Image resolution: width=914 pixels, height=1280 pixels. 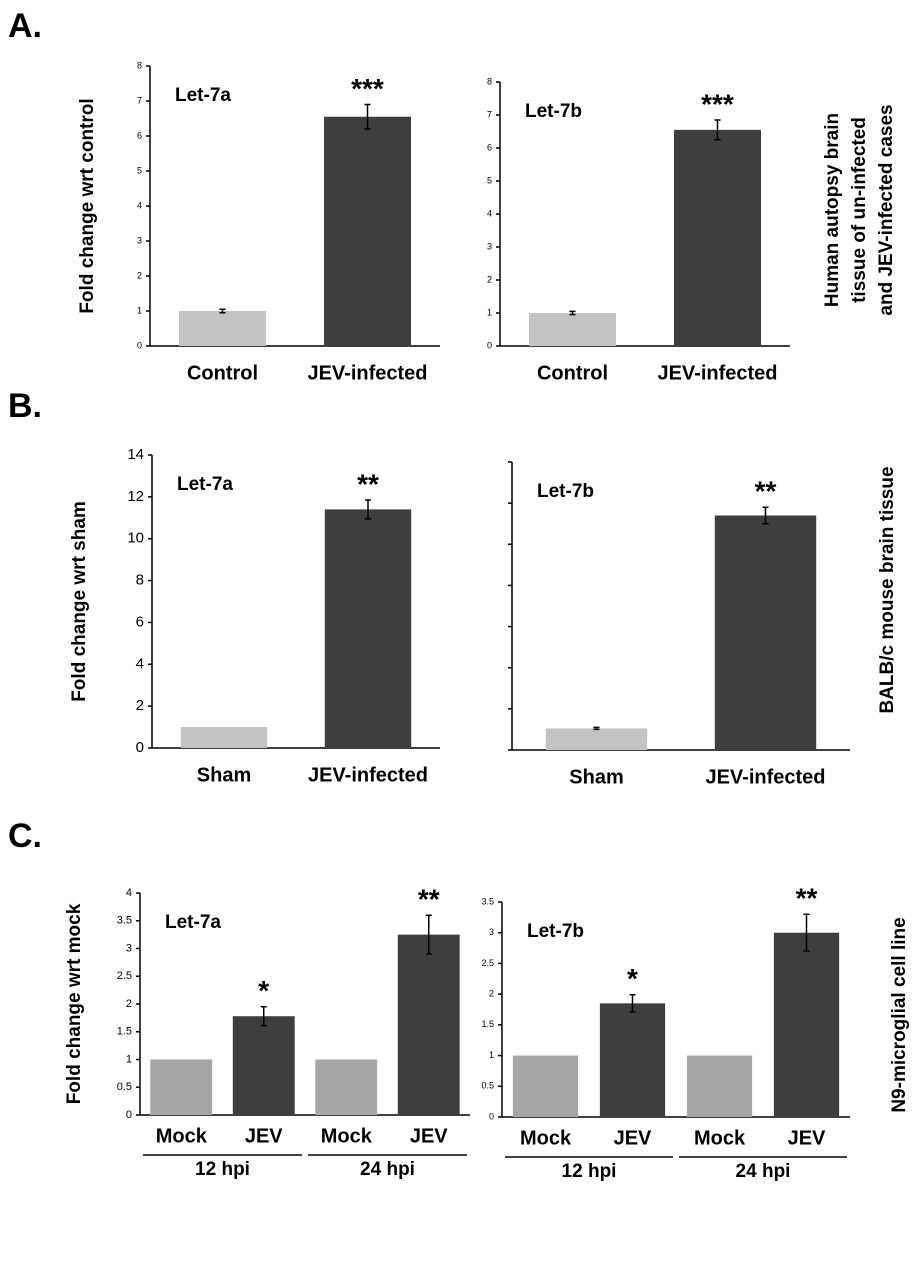 I want to click on y-tick-label: 1.5, so click(x=124, y=1032).